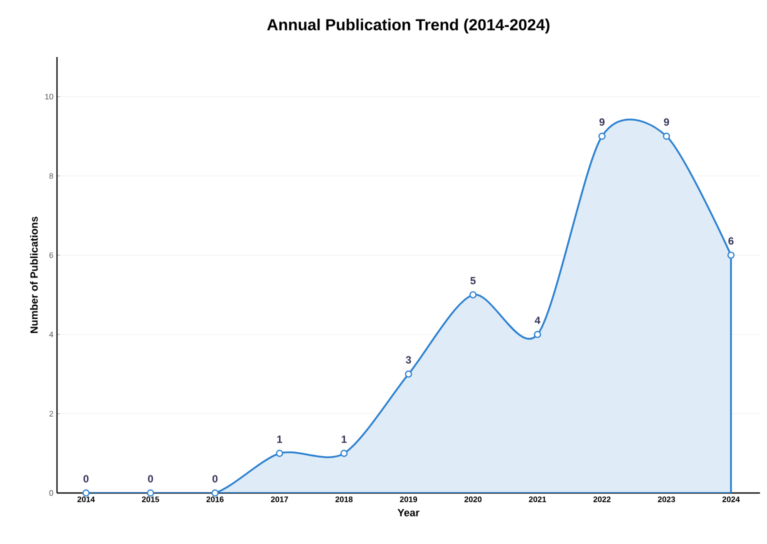  Describe the element at coordinates (34, 274) in the screenshot. I see `y-axis-title: Number of Publications` at that location.